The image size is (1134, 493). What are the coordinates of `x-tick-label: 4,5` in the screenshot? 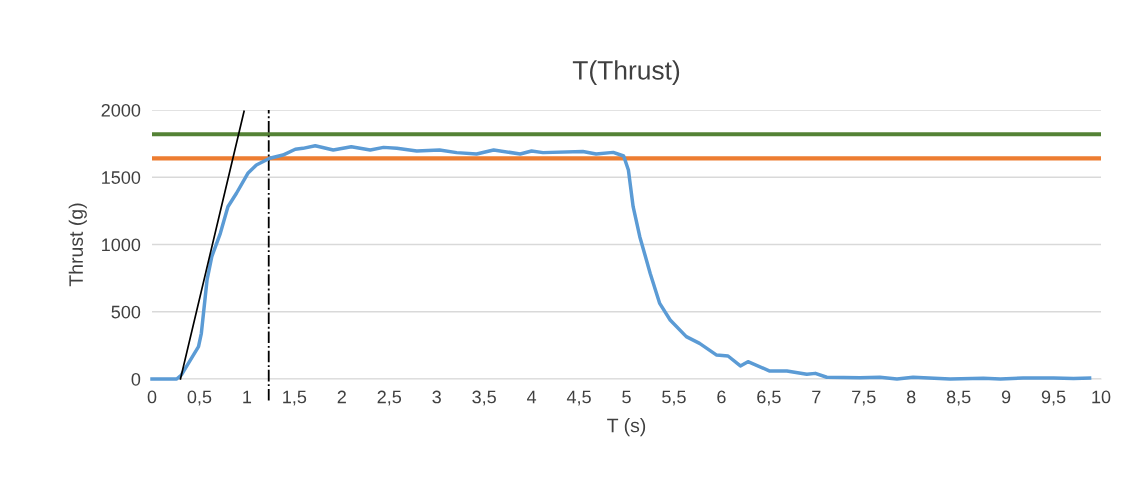 It's located at (578, 398).